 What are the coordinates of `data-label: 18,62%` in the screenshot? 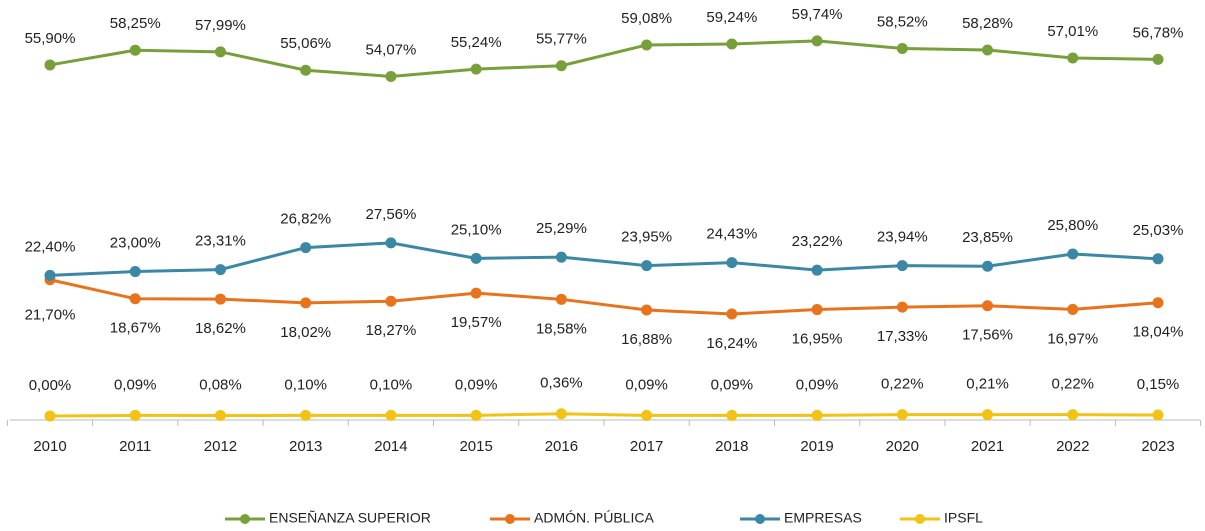 It's located at (220, 328).